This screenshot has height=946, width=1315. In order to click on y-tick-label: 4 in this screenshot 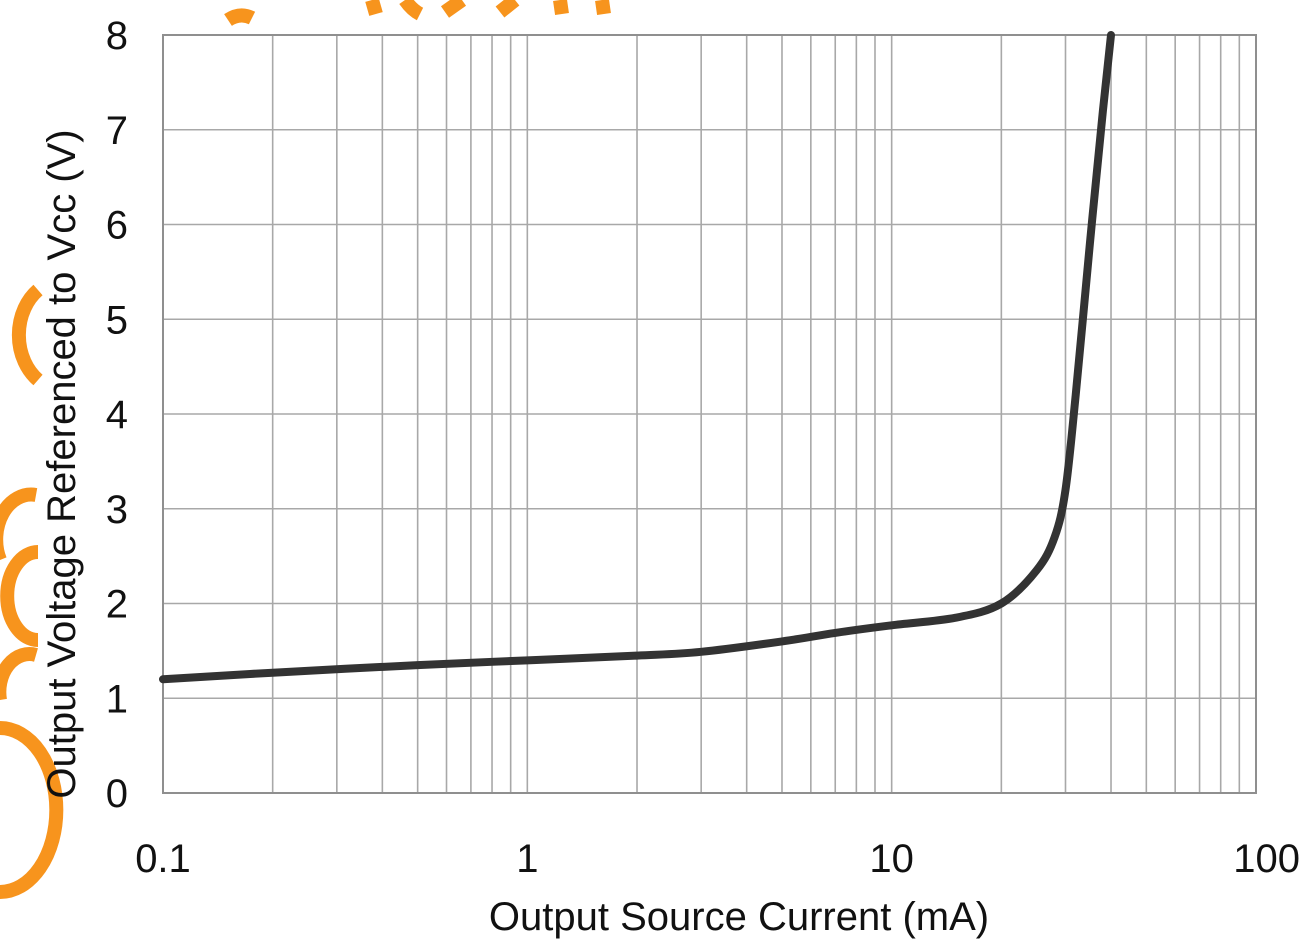, I will do `click(117, 415)`.